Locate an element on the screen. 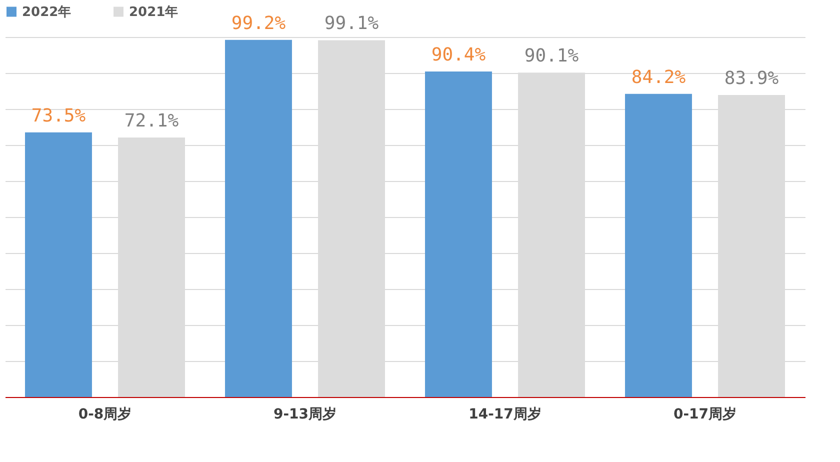 Image resolution: width=840 pixels, height=462 pixels. legend-label: 2021年 is located at coordinates (153, 12).